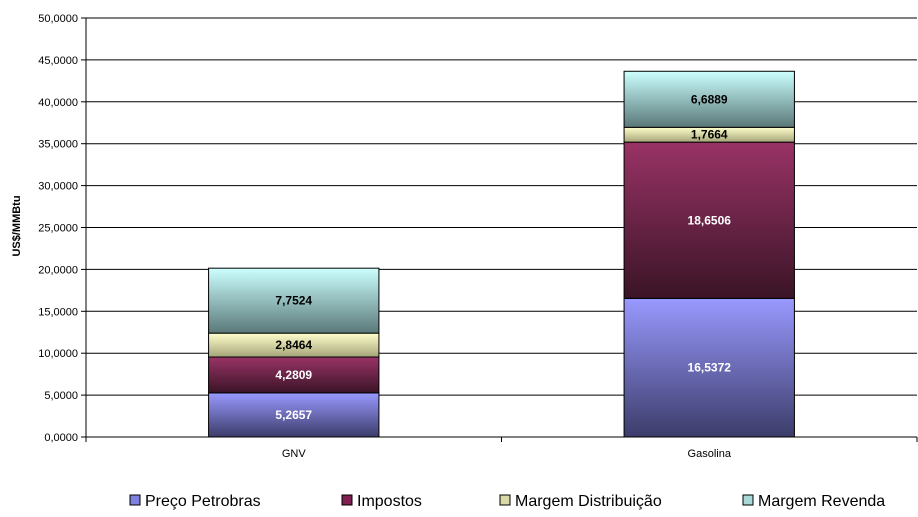  I want to click on legend-entry: Impostos, so click(389, 501).